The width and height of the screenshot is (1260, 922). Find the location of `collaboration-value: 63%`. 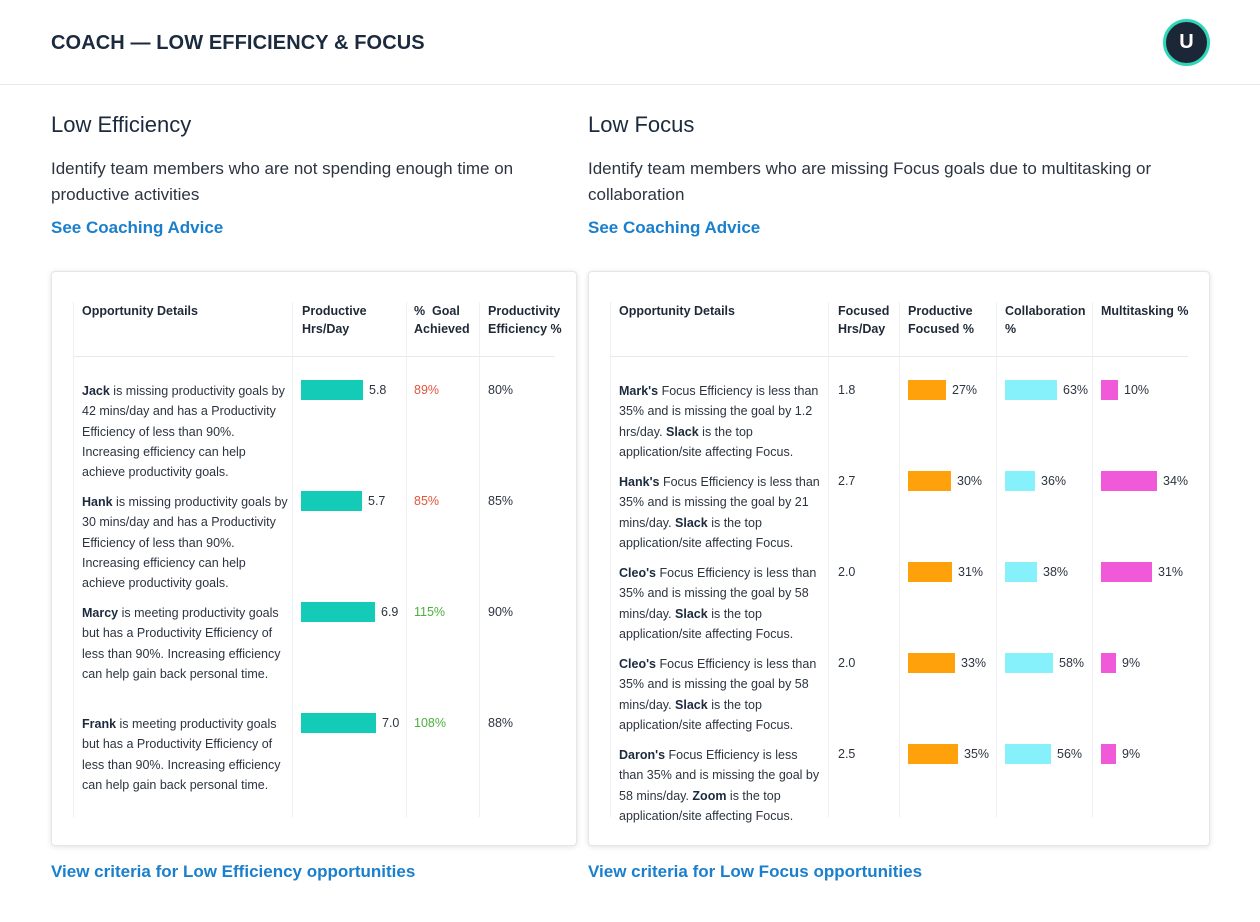

collaboration-value: 63% is located at coordinates (1076, 390).